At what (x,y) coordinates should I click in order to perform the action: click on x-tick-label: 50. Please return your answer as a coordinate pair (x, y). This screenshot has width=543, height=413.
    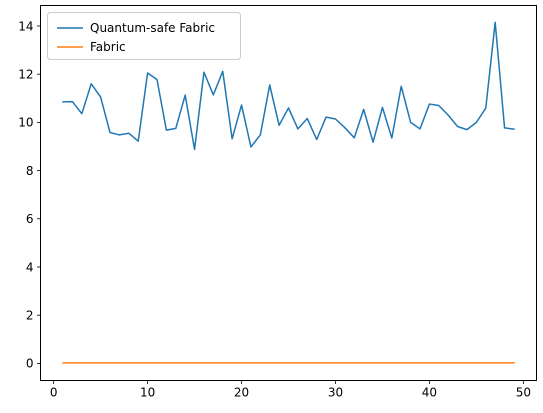
    Looking at the image, I should click on (523, 393).